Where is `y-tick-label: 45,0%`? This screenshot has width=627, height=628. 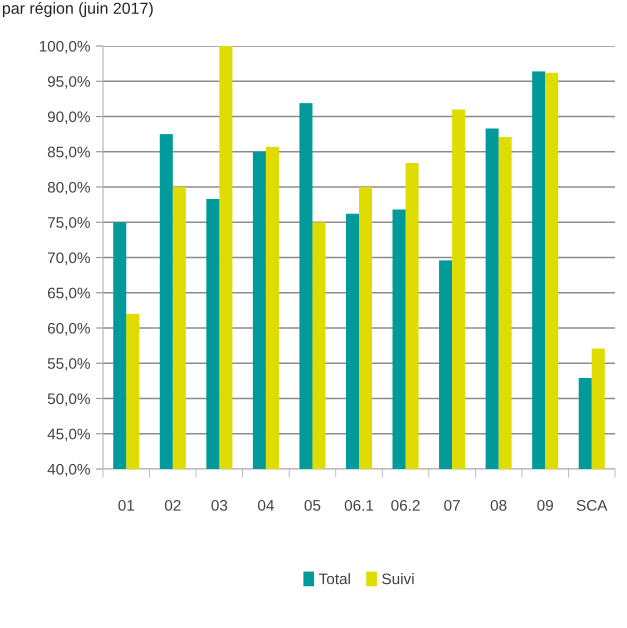
y-tick-label: 45,0% is located at coordinates (69, 435).